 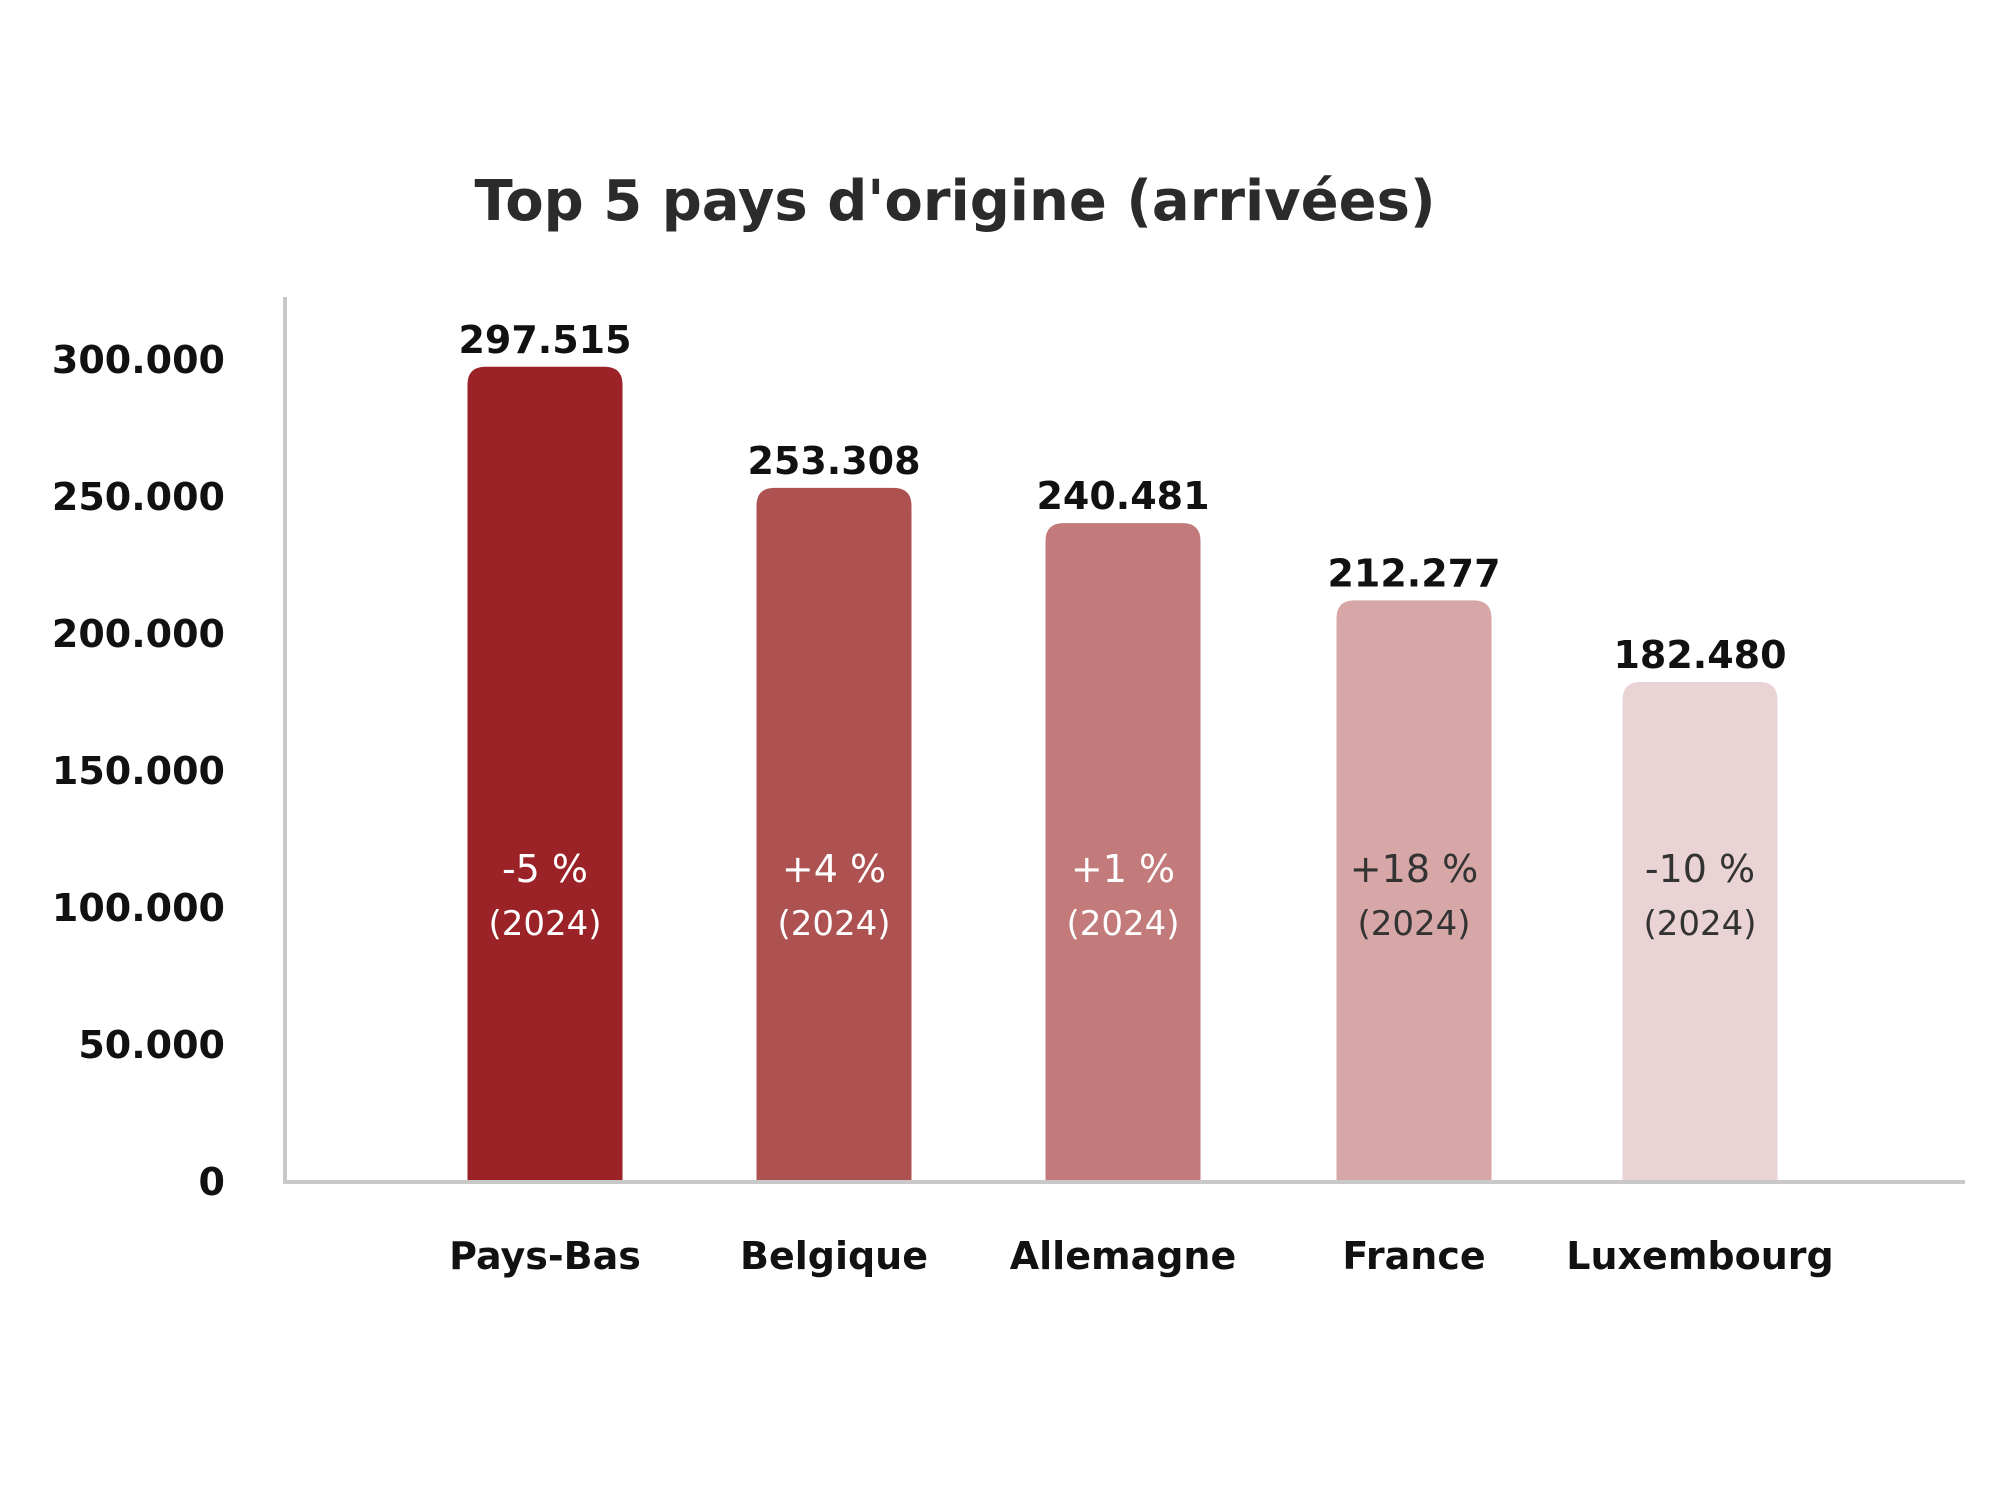 I want to click on chart-title: Top 5 pays d'origine (arrivées), so click(x=954, y=201).